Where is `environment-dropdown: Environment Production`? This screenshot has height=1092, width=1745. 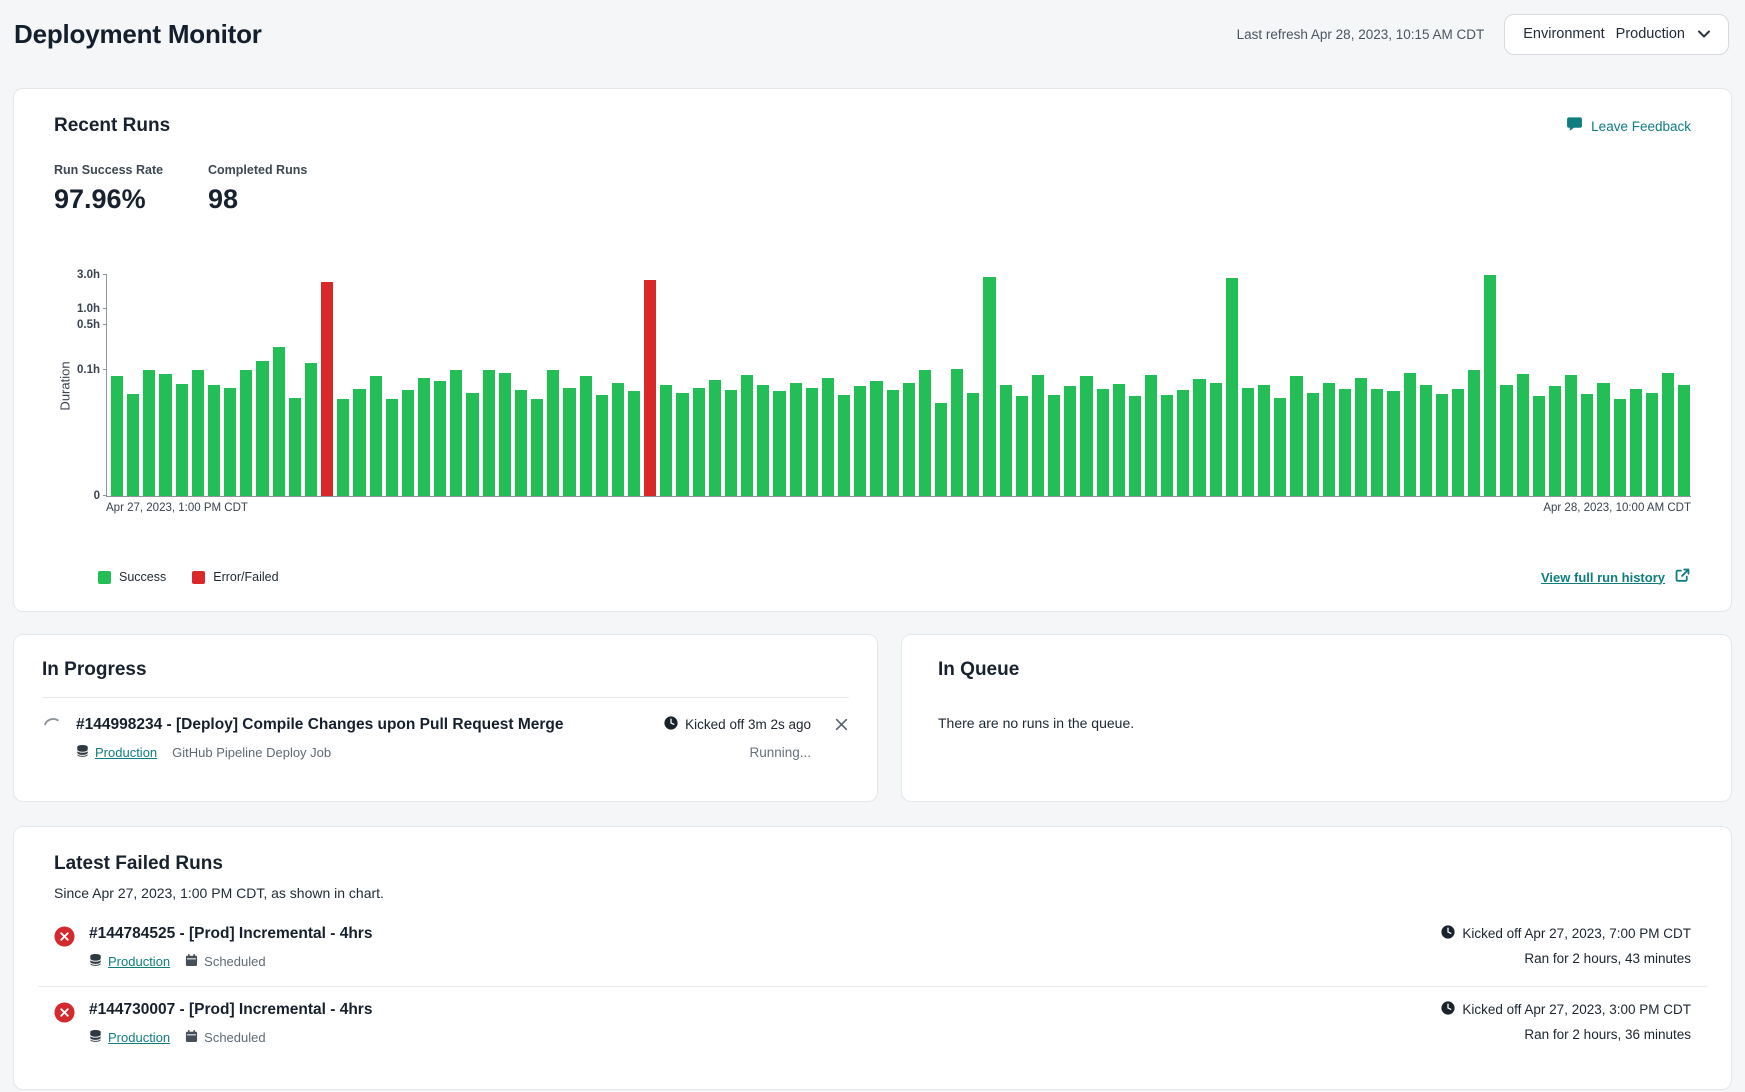 environment-dropdown: Environment Production is located at coordinates (1616, 34).